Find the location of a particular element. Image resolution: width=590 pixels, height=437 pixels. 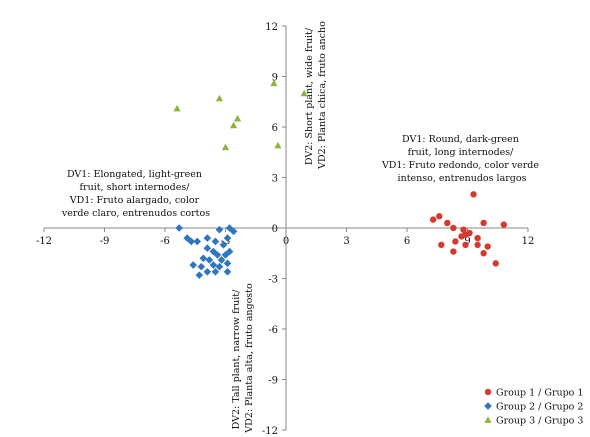

x-tick-label: 12 is located at coordinates (528, 241).